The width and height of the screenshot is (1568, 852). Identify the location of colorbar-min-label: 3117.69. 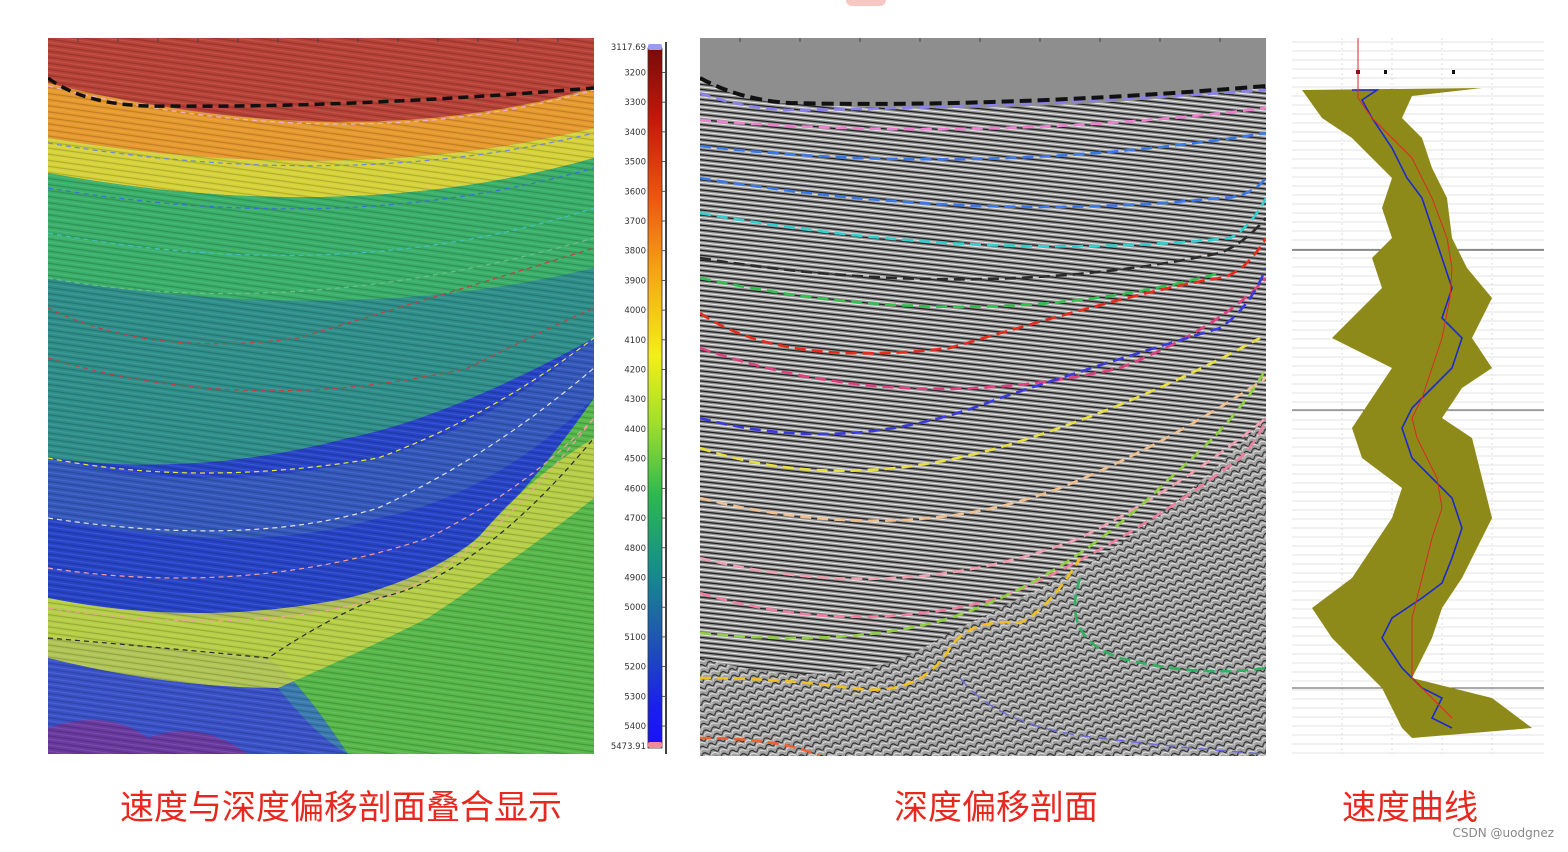
(628, 48).